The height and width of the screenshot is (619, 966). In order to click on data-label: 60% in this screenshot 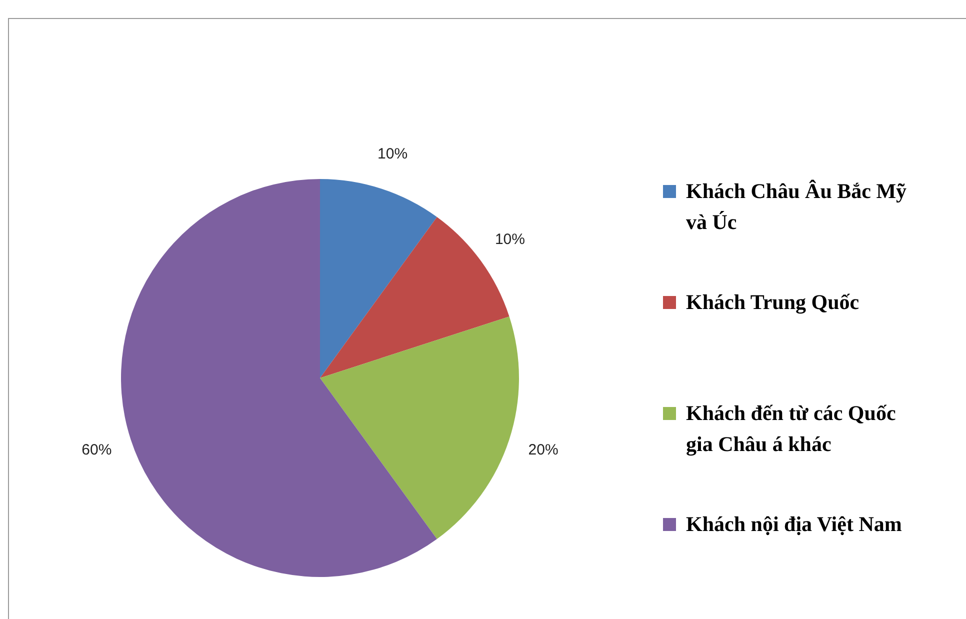, I will do `click(97, 450)`.